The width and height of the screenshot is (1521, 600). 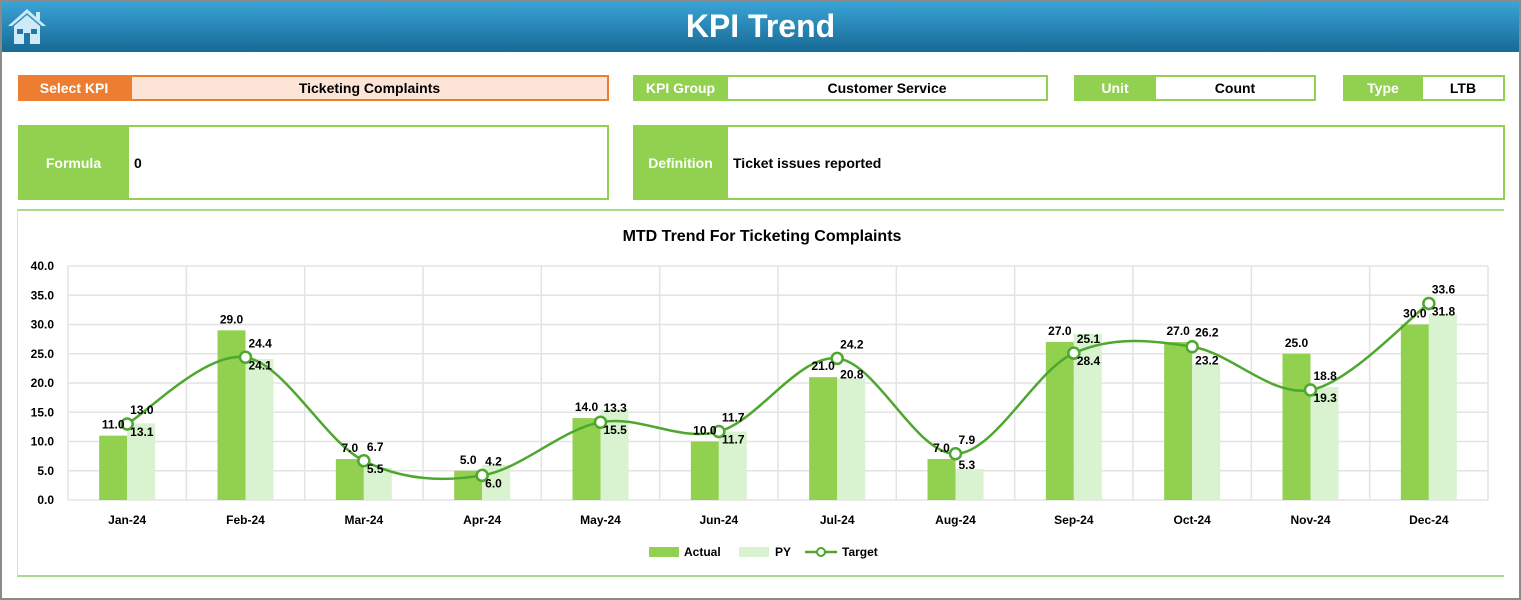 What do you see at coordinates (887, 88) in the screenshot?
I see `kpi-group-value: Customer Service` at bounding box center [887, 88].